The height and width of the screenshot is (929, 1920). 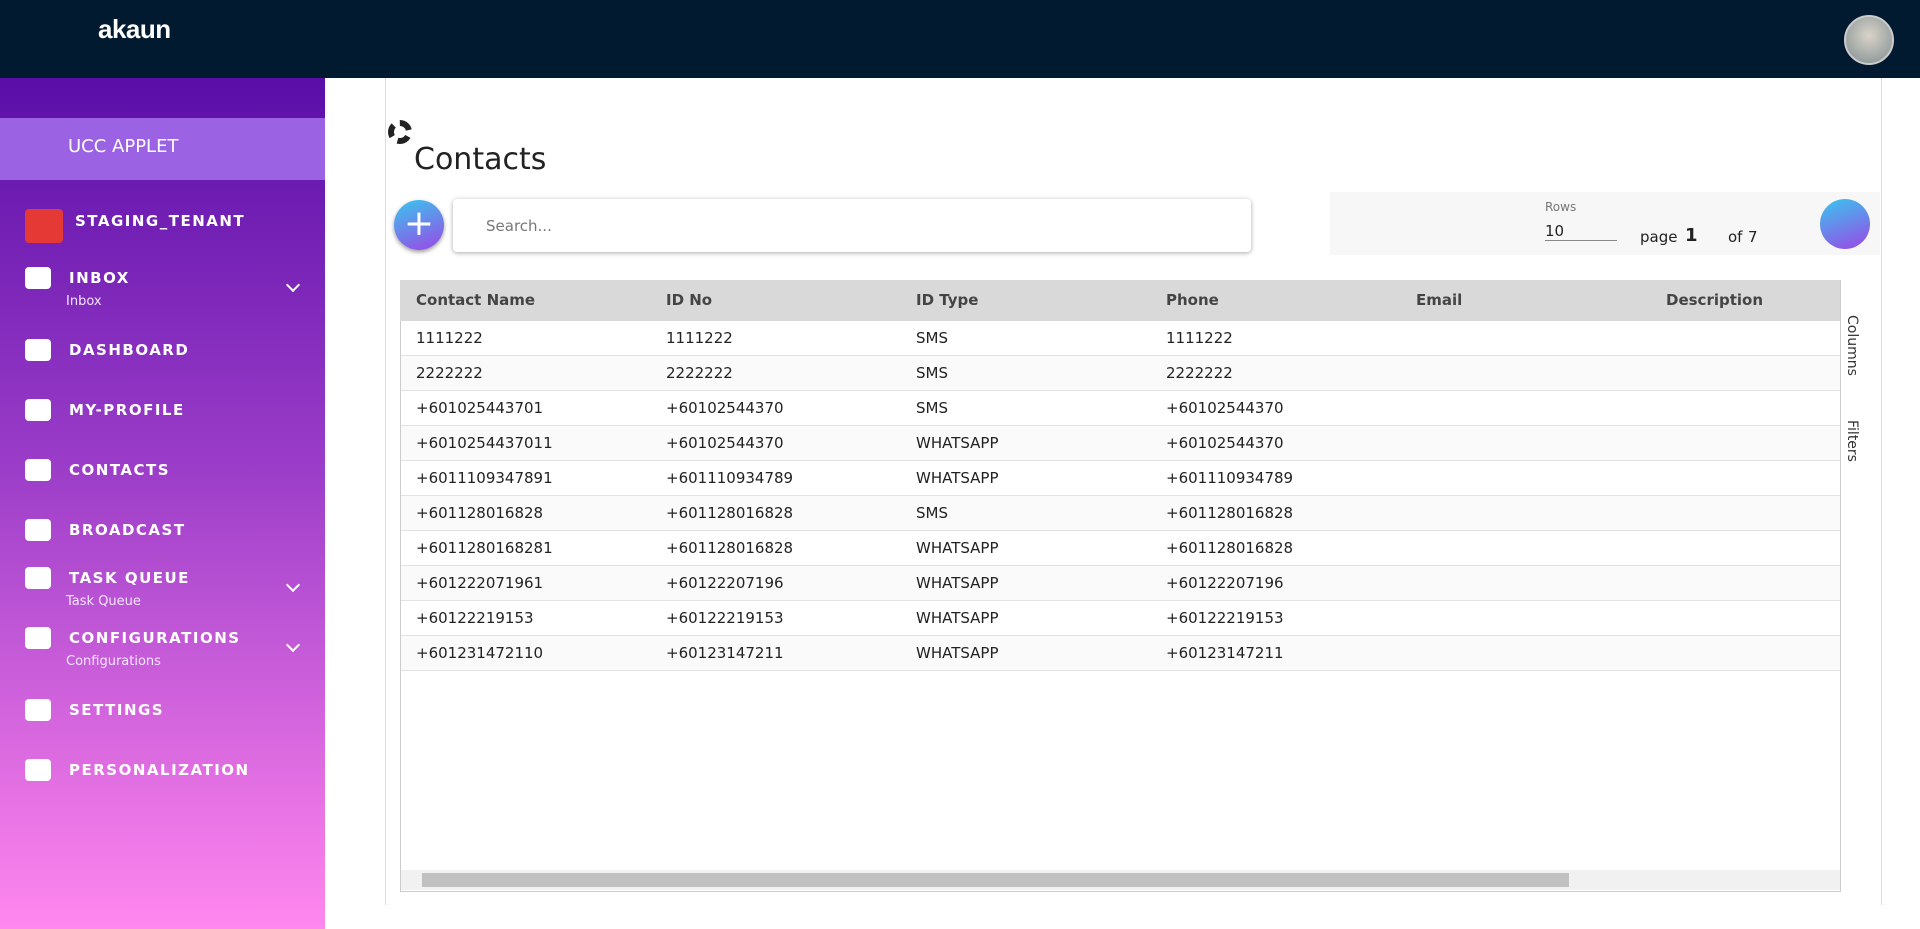 I want to click on search-box, so click(x=852, y=225).